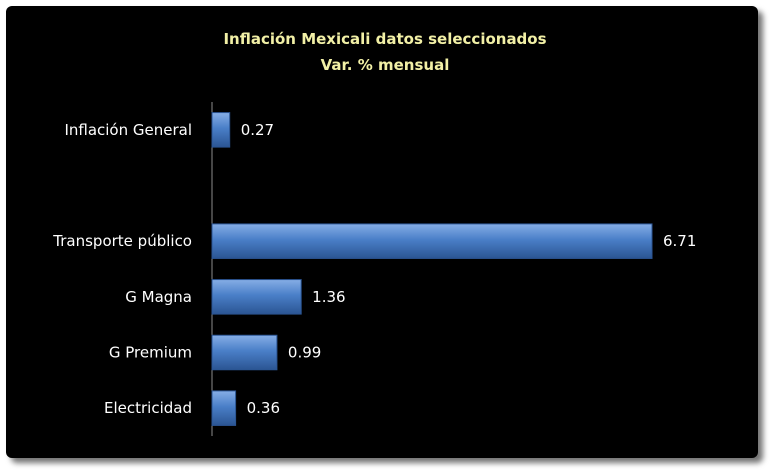  What do you see at coordinates (263, 408) in the screenshot?
I see `data-label: 0.36` at bounding box center [263, 408].